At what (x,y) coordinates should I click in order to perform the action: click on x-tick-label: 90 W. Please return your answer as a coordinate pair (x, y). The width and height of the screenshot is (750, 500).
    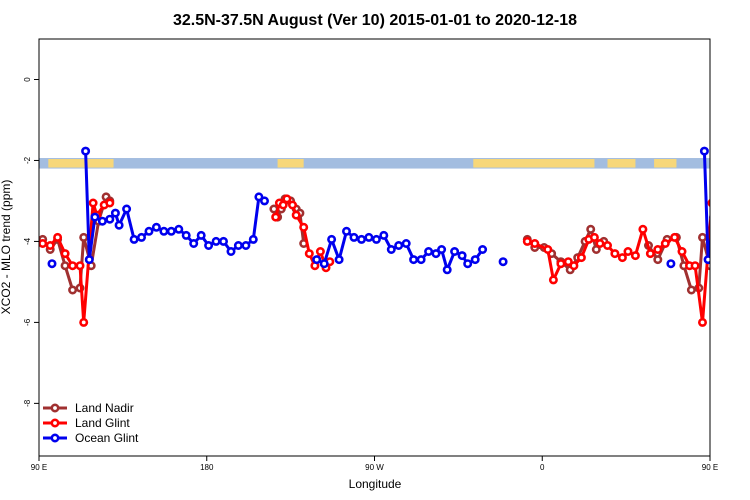
    Looking at the image, I should click on (374, 467).